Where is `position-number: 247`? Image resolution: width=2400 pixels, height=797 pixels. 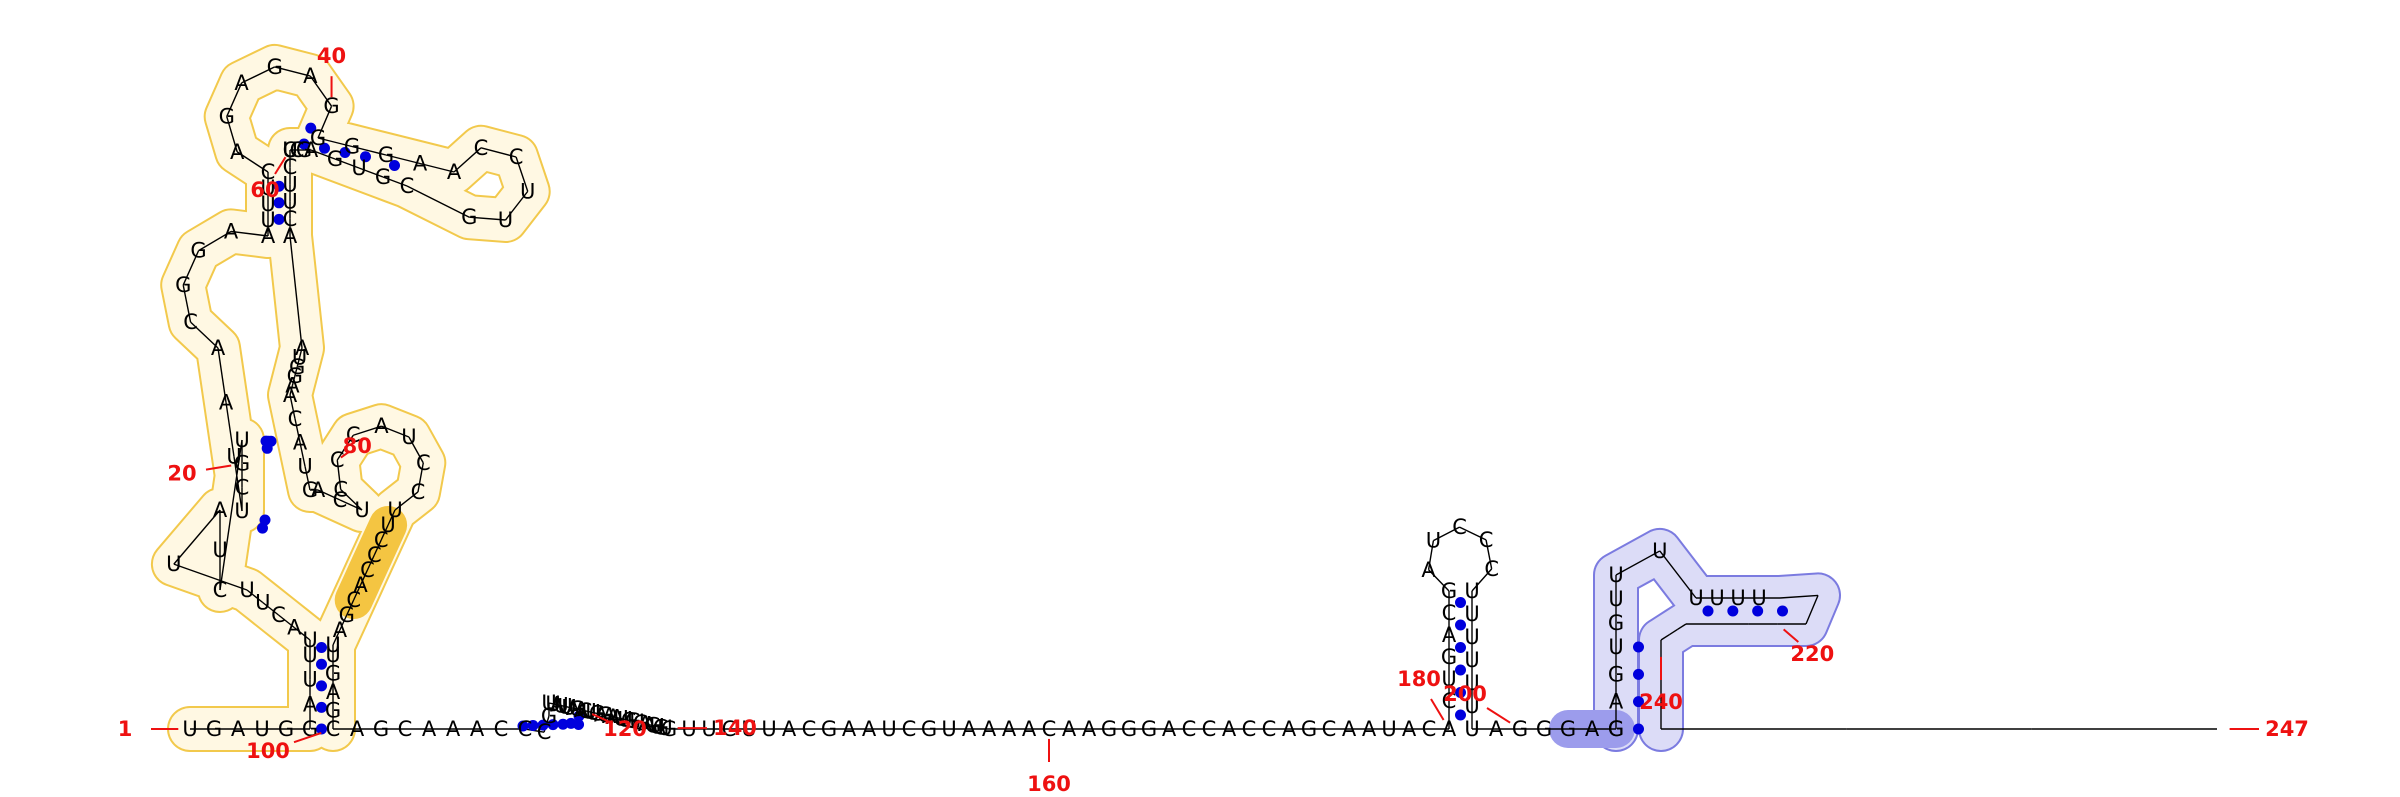
position-number: 247 is located at coordinates (2287, 729).